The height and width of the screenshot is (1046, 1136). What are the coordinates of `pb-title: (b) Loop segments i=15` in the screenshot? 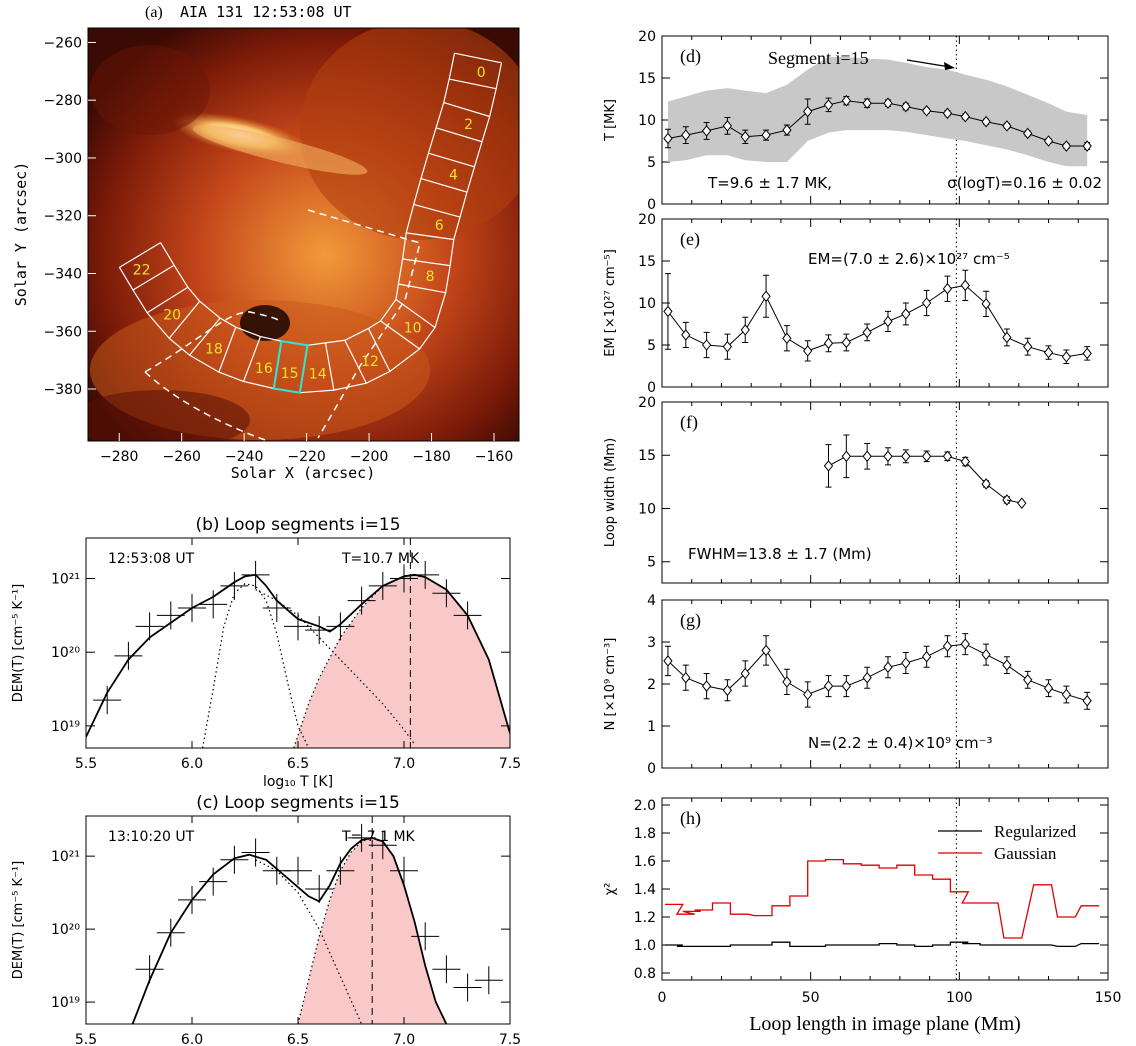 It's located at (297, 525).